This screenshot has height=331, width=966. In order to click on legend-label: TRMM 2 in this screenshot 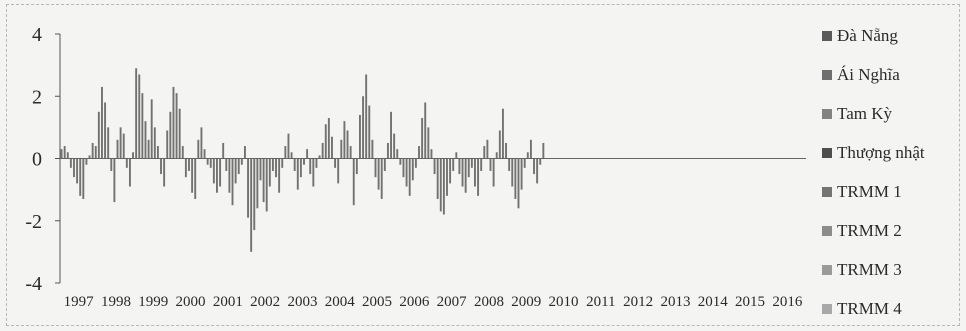, I will do `click(869, 230)`.